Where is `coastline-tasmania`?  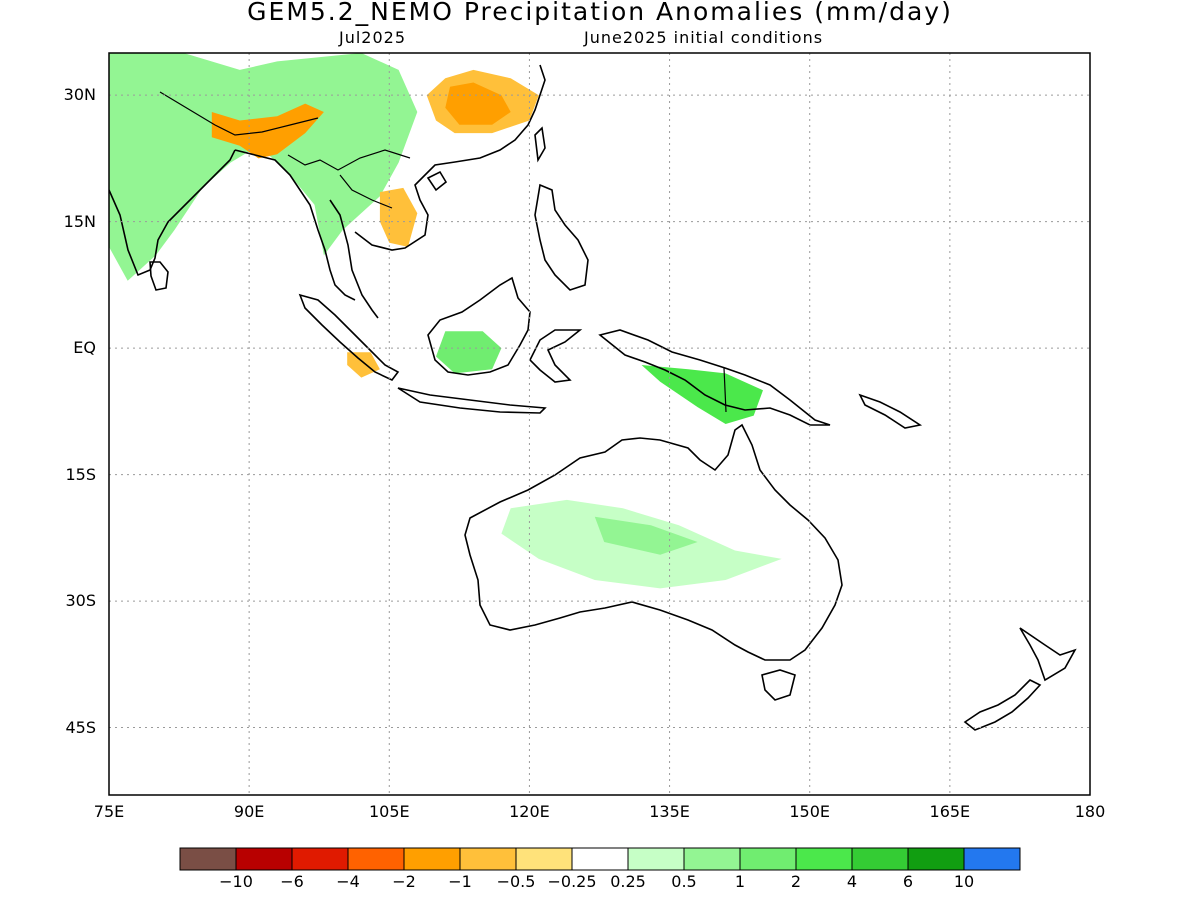
coastline-tasmania is located at coordinates (778, 685).